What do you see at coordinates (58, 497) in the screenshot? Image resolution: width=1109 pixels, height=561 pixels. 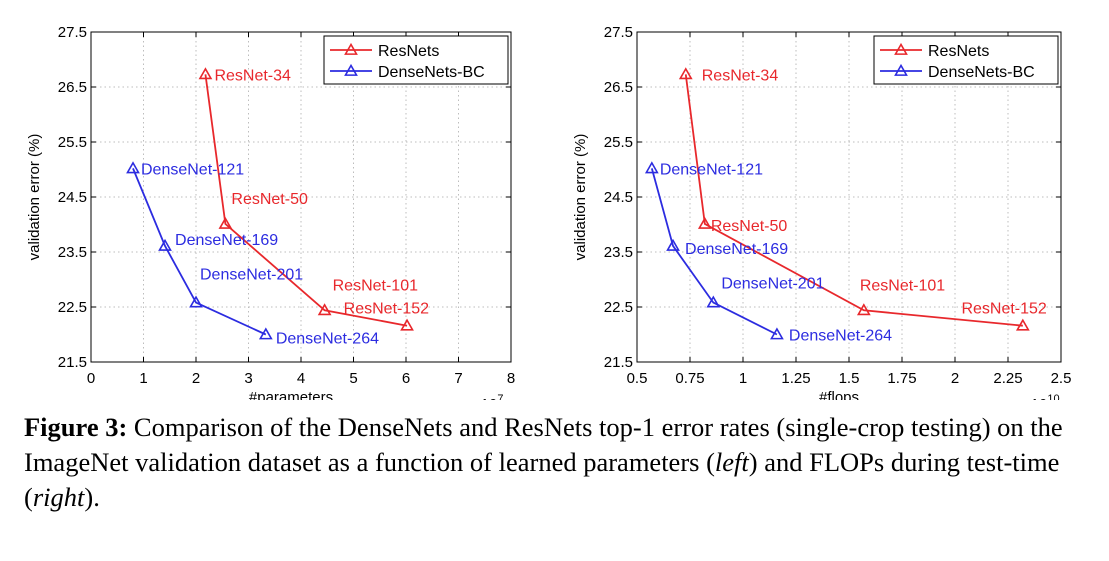 I see `caption-right: right` at bounding box center [58, 497].